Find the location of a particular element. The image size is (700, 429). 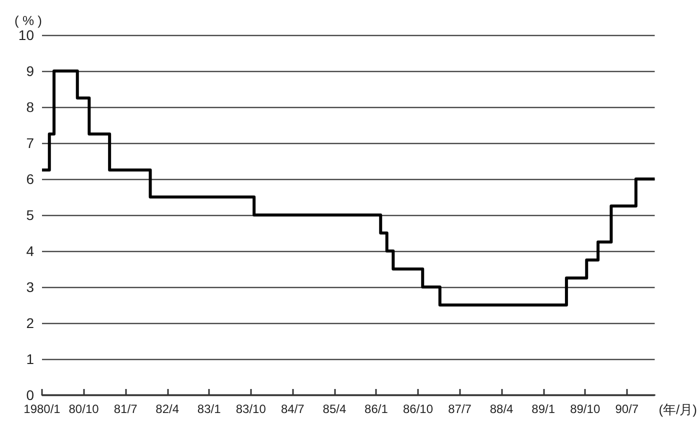

y-tick-label: 1 is located at coordinates (30, 359).